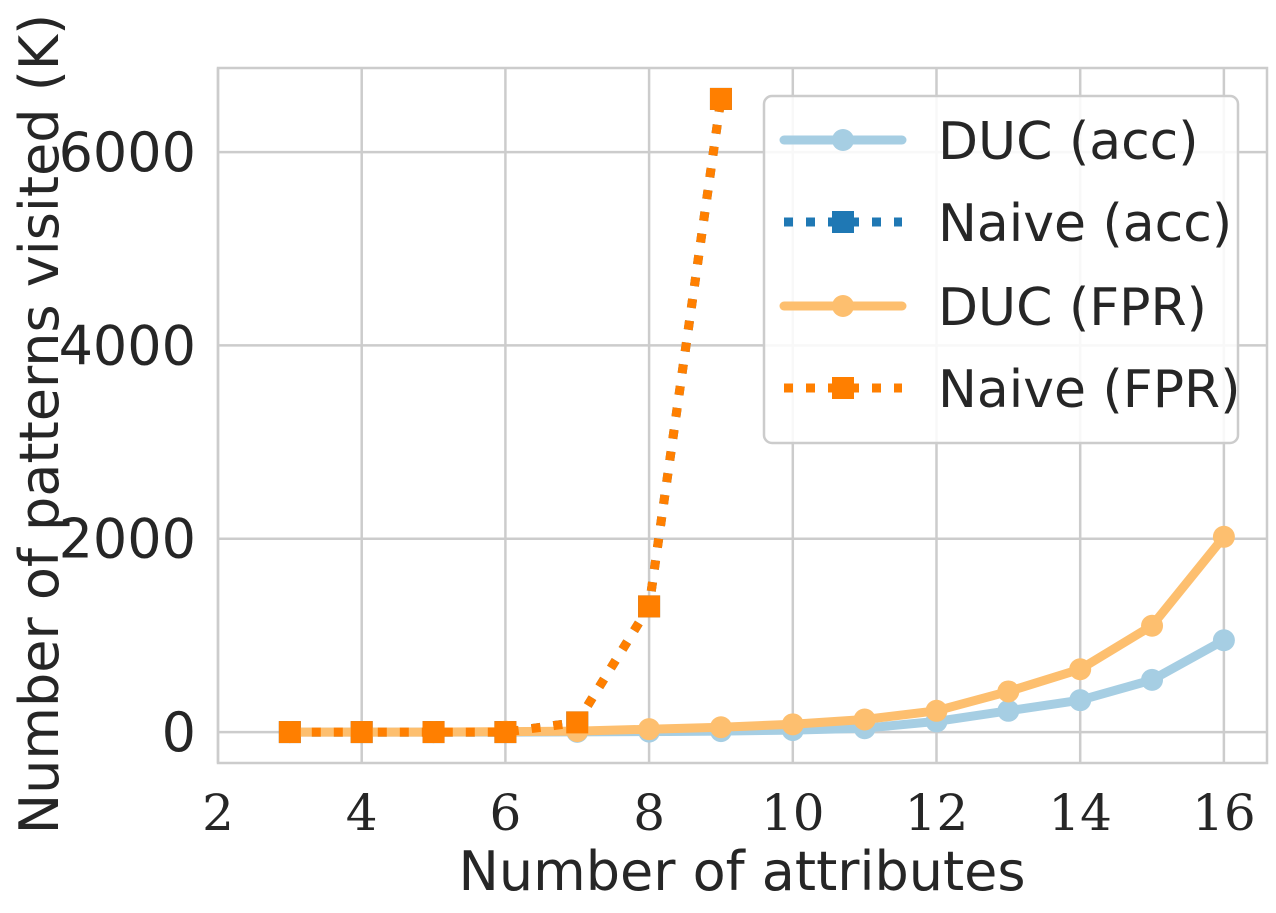  I want to click on x-tick-label: 10, so click(793, 813).